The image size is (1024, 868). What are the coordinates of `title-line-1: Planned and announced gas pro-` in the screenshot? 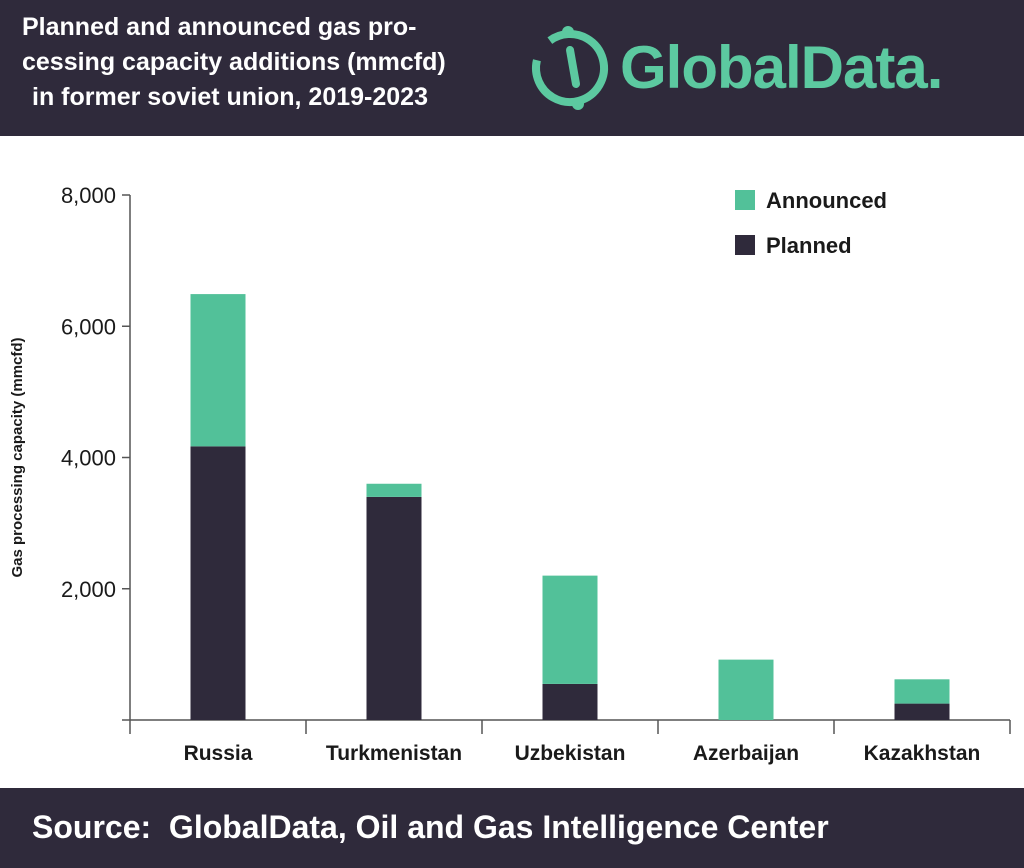 It's located at (219, 27).